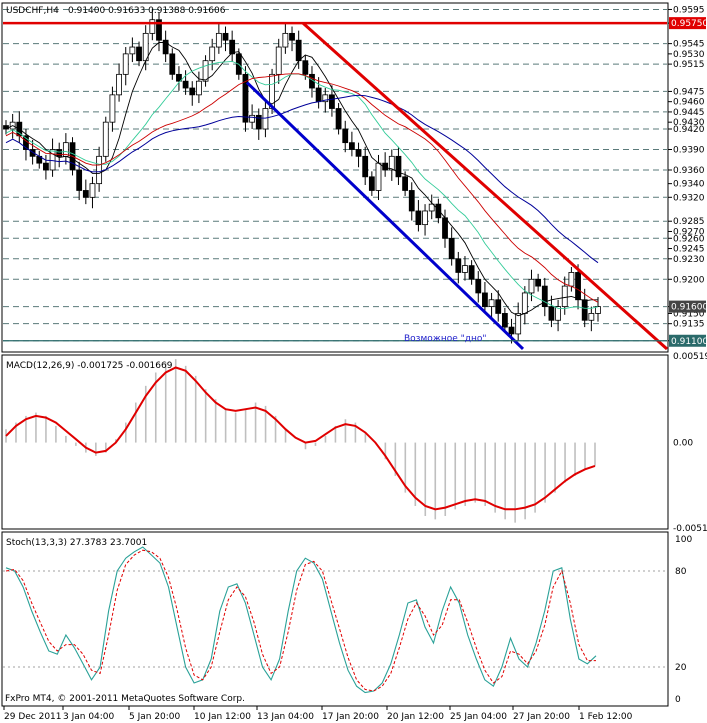  What do you see at coordinates (445, 339) in the screenshot?
I see `bottom-annotation: Возможное "дно"` at bounding box center [445, 339].